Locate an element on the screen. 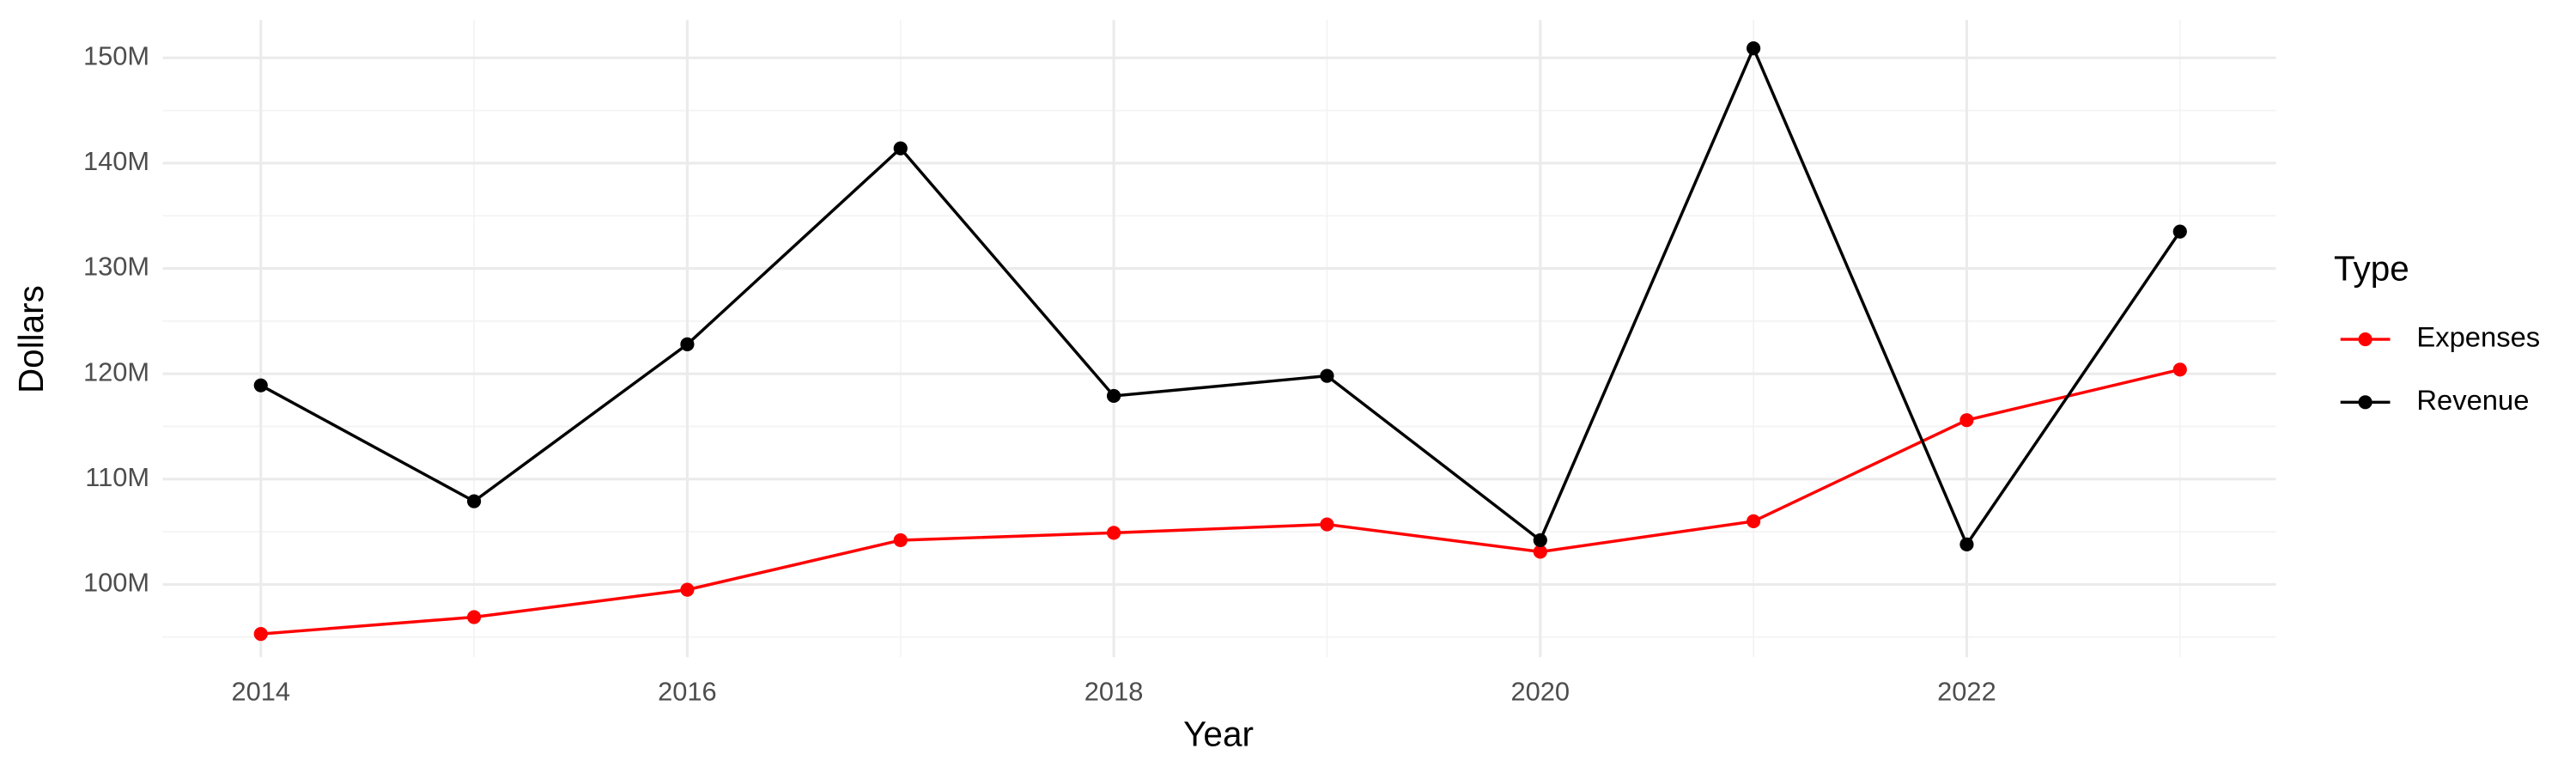 This screenshot has height=773, width=2576. legend-label: Revenue is located at coordinates (2472, 400).